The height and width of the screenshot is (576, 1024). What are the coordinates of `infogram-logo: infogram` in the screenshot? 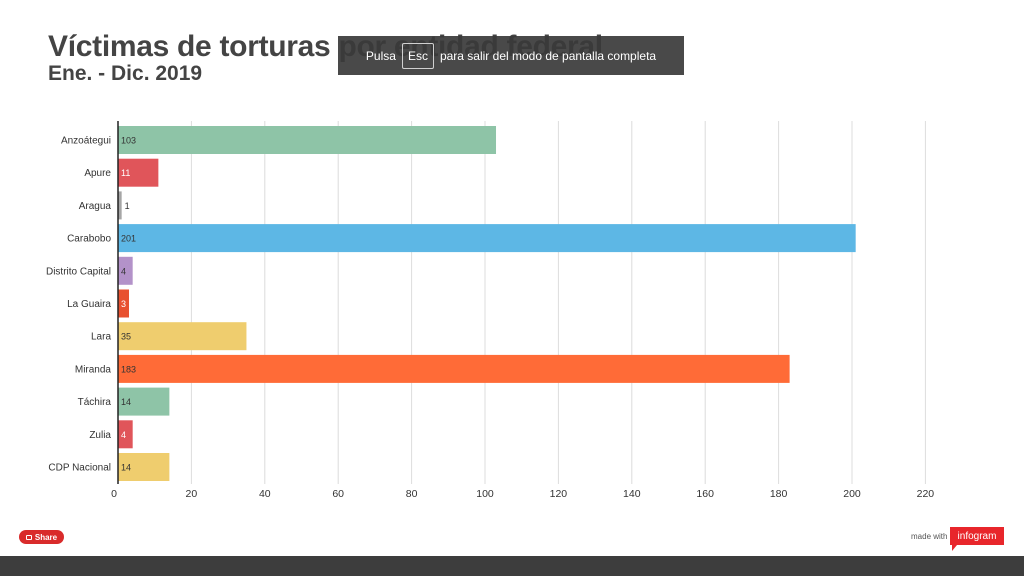 It's located at (977, 539).